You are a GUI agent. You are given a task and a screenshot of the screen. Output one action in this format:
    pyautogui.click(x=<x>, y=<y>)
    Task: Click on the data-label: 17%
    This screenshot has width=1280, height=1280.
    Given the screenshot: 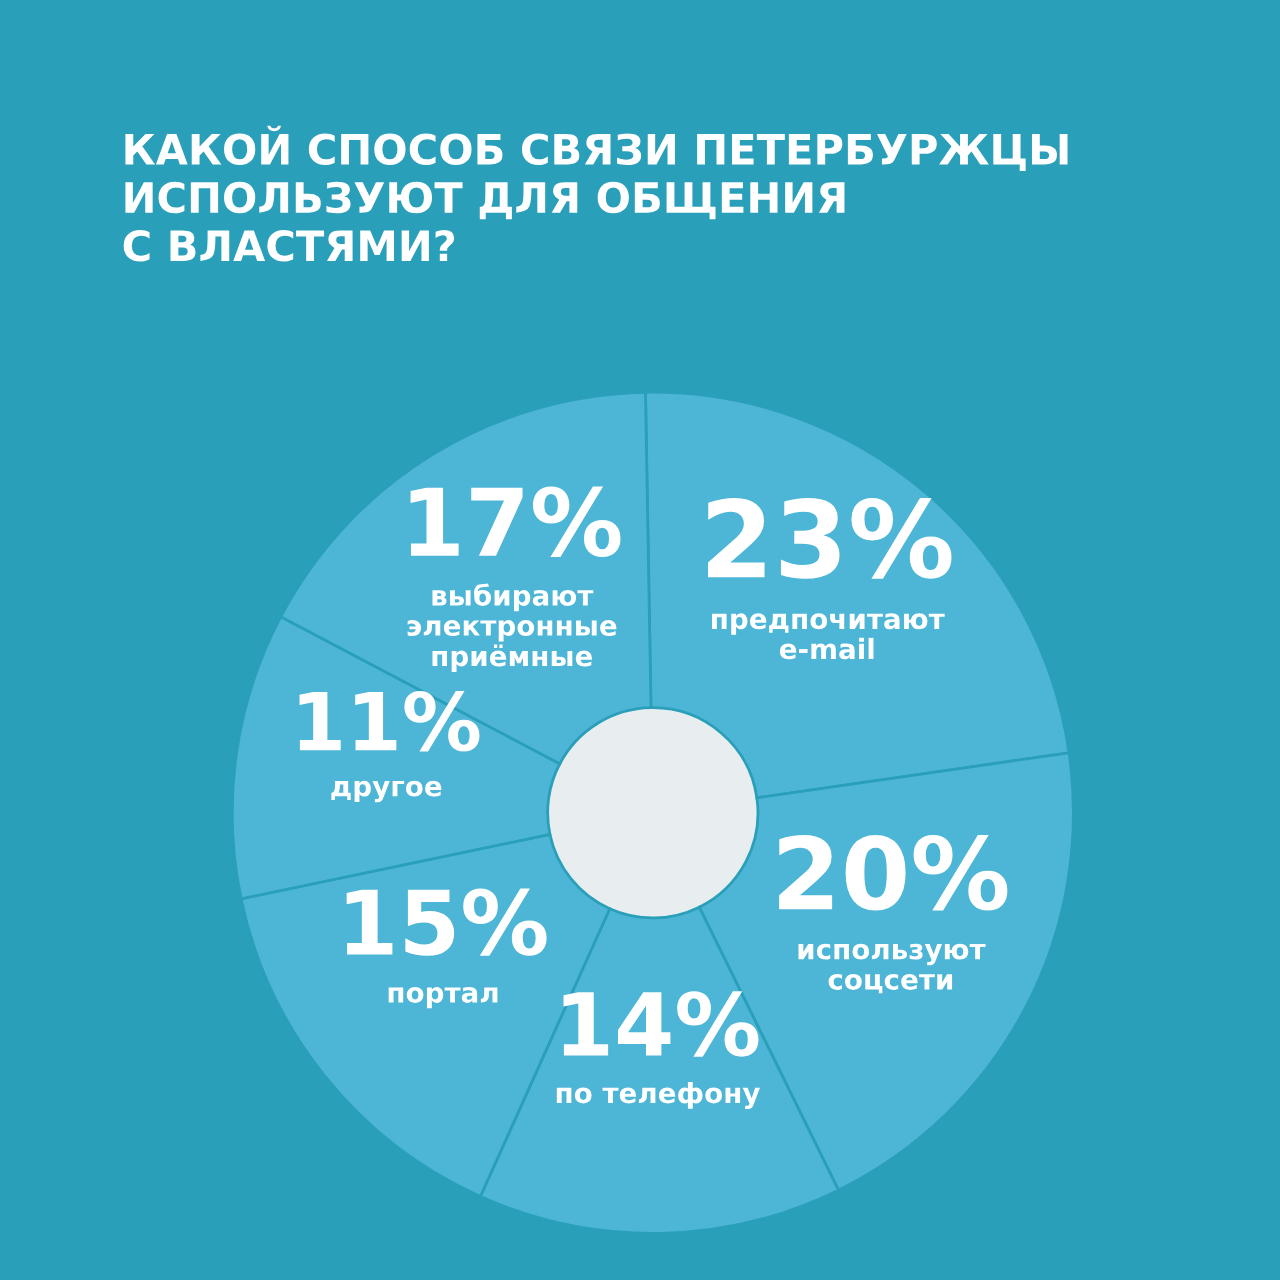 What is the action you would take?
    pyautogui.click(x=515, y=522)
    